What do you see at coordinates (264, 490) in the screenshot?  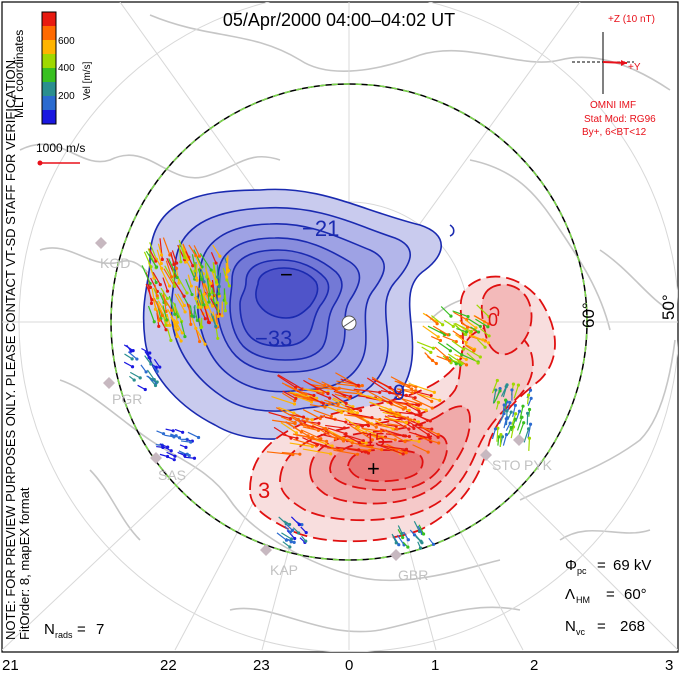 I see `contour-label: 3` at bounding box center [264, 490].